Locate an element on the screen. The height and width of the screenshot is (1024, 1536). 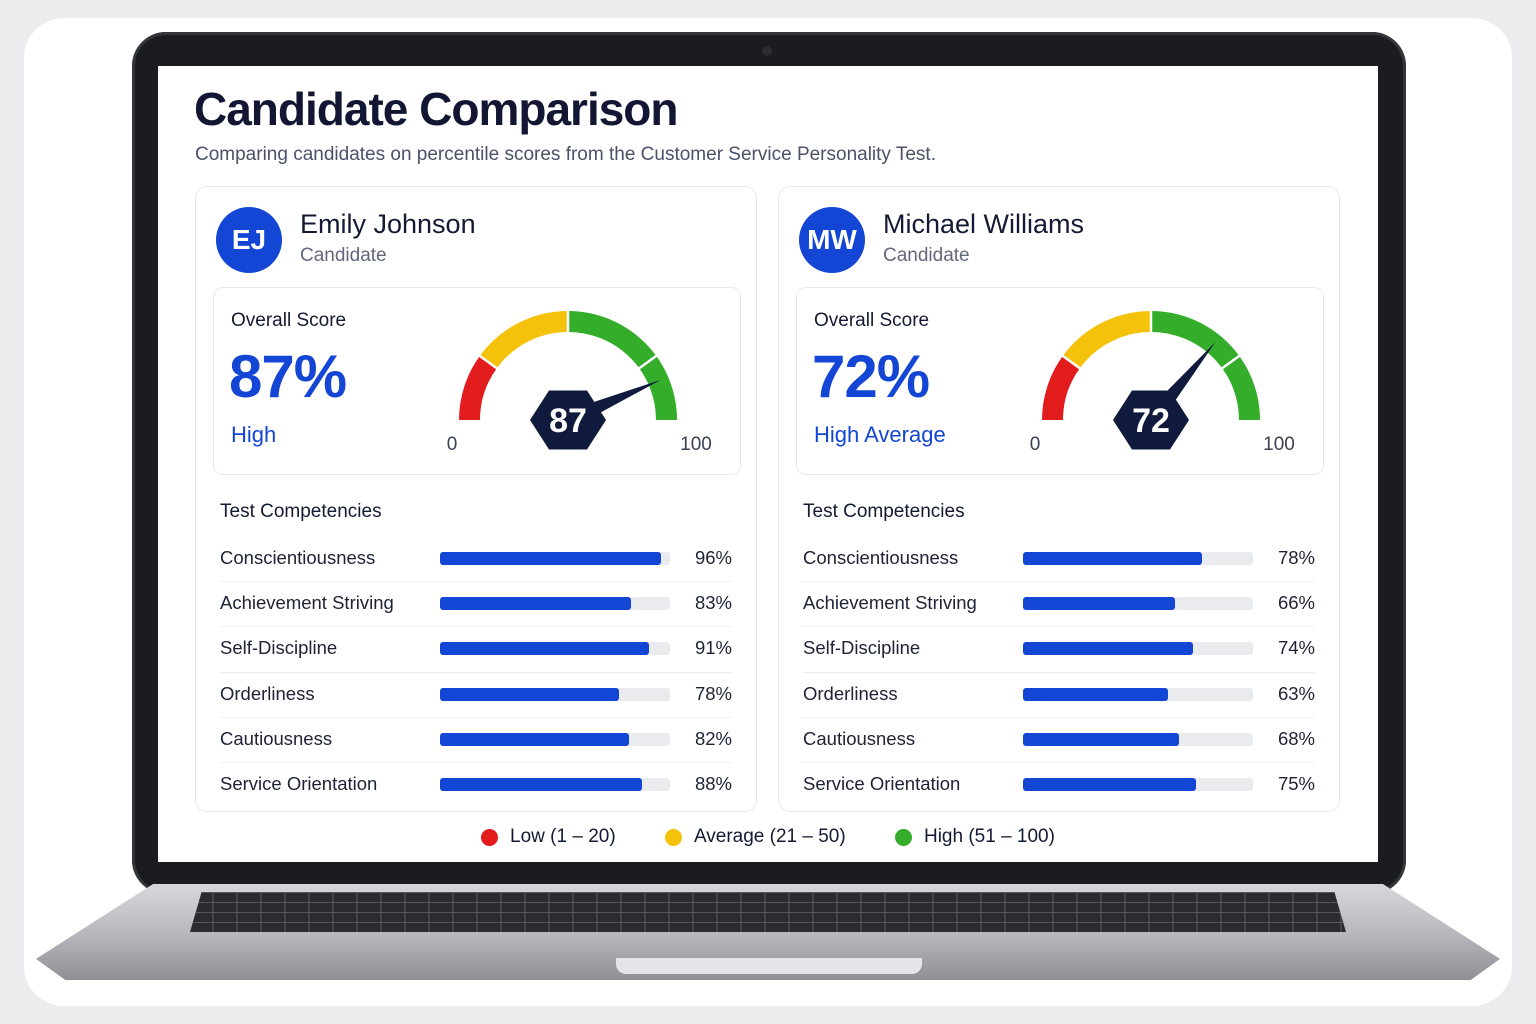
competency-value: 75% is located at coordinates (1296, 783).